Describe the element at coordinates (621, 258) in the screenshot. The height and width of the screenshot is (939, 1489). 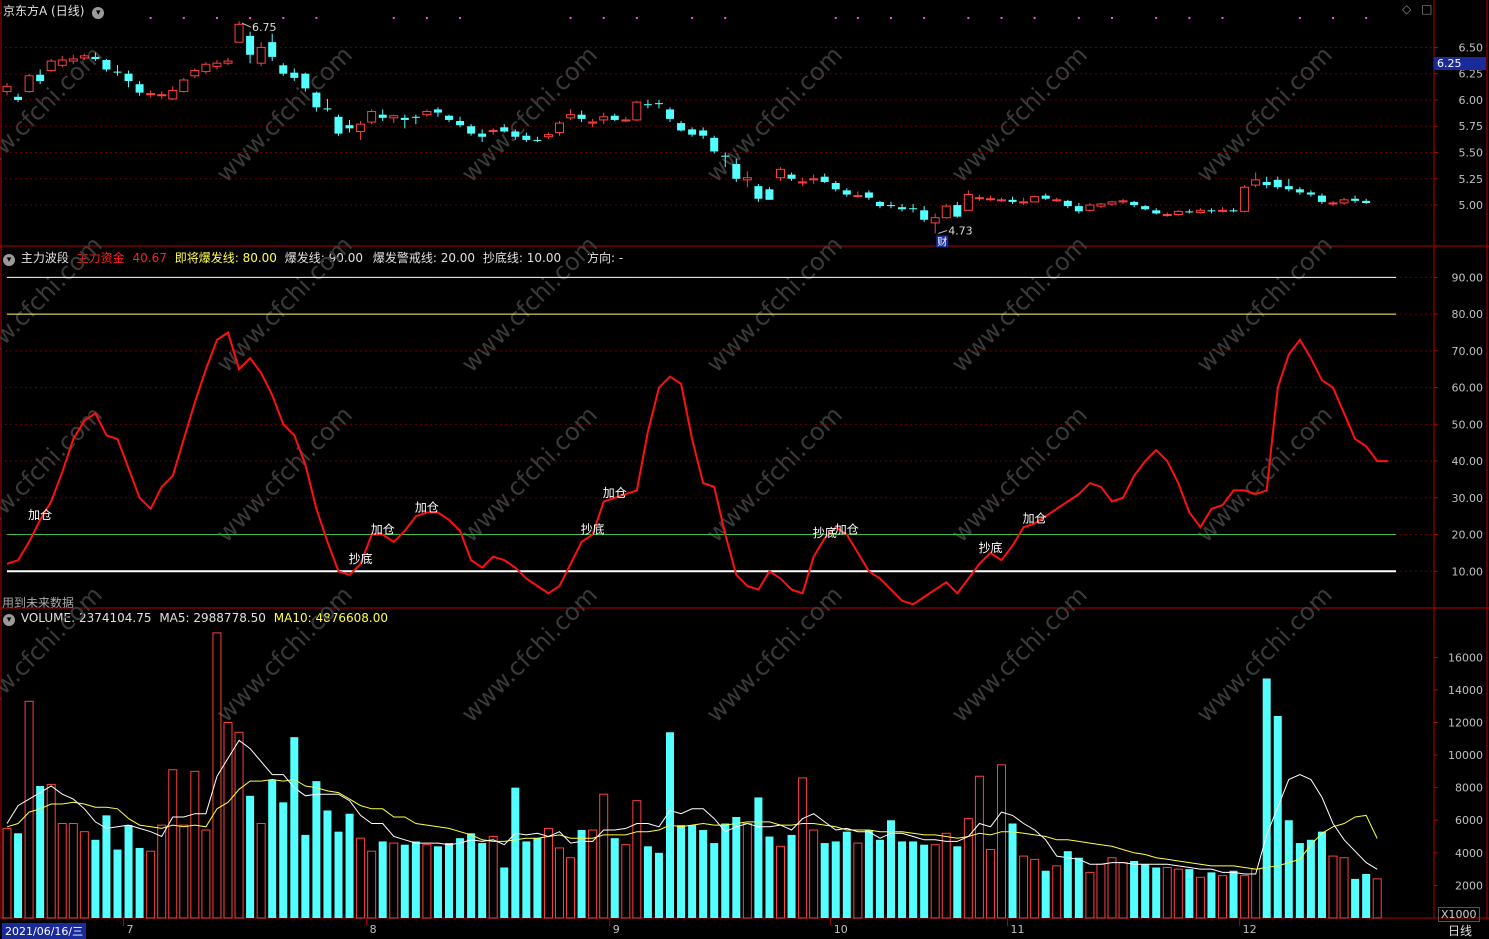
I see `direction-value: -` at that location.